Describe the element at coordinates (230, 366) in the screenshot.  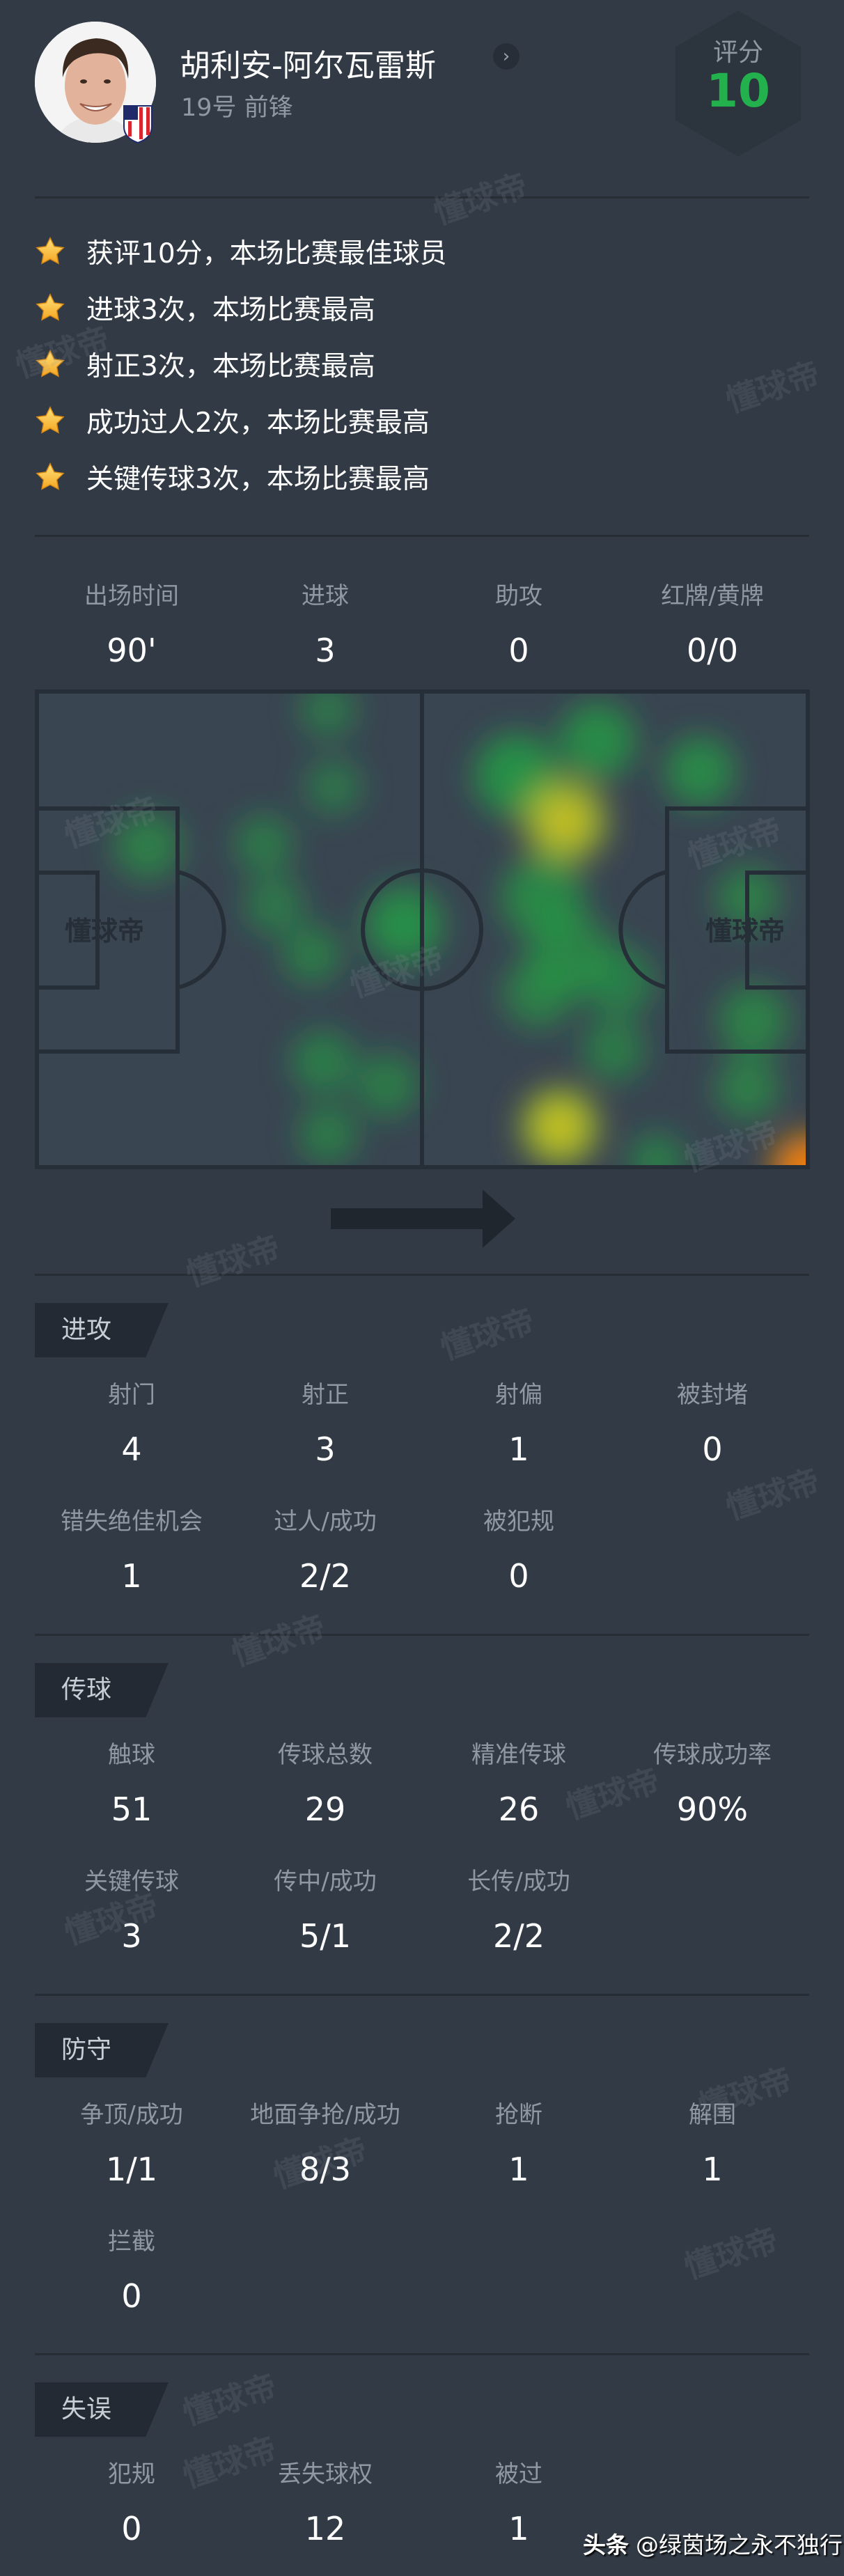
I see `highlight-text: 射正3次，本场比赛最高` at that location.